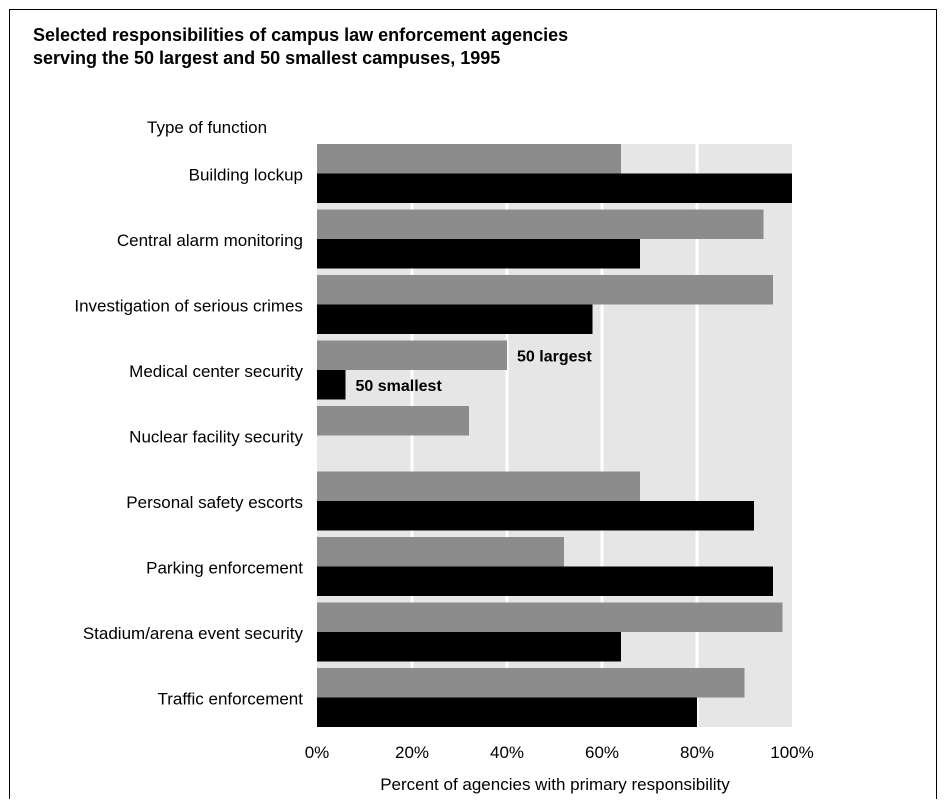  What do you see at coordinates (554, 356) in the screenshot?
I see `series-label-largest: 50 largest` at bounding box center [554, 356].